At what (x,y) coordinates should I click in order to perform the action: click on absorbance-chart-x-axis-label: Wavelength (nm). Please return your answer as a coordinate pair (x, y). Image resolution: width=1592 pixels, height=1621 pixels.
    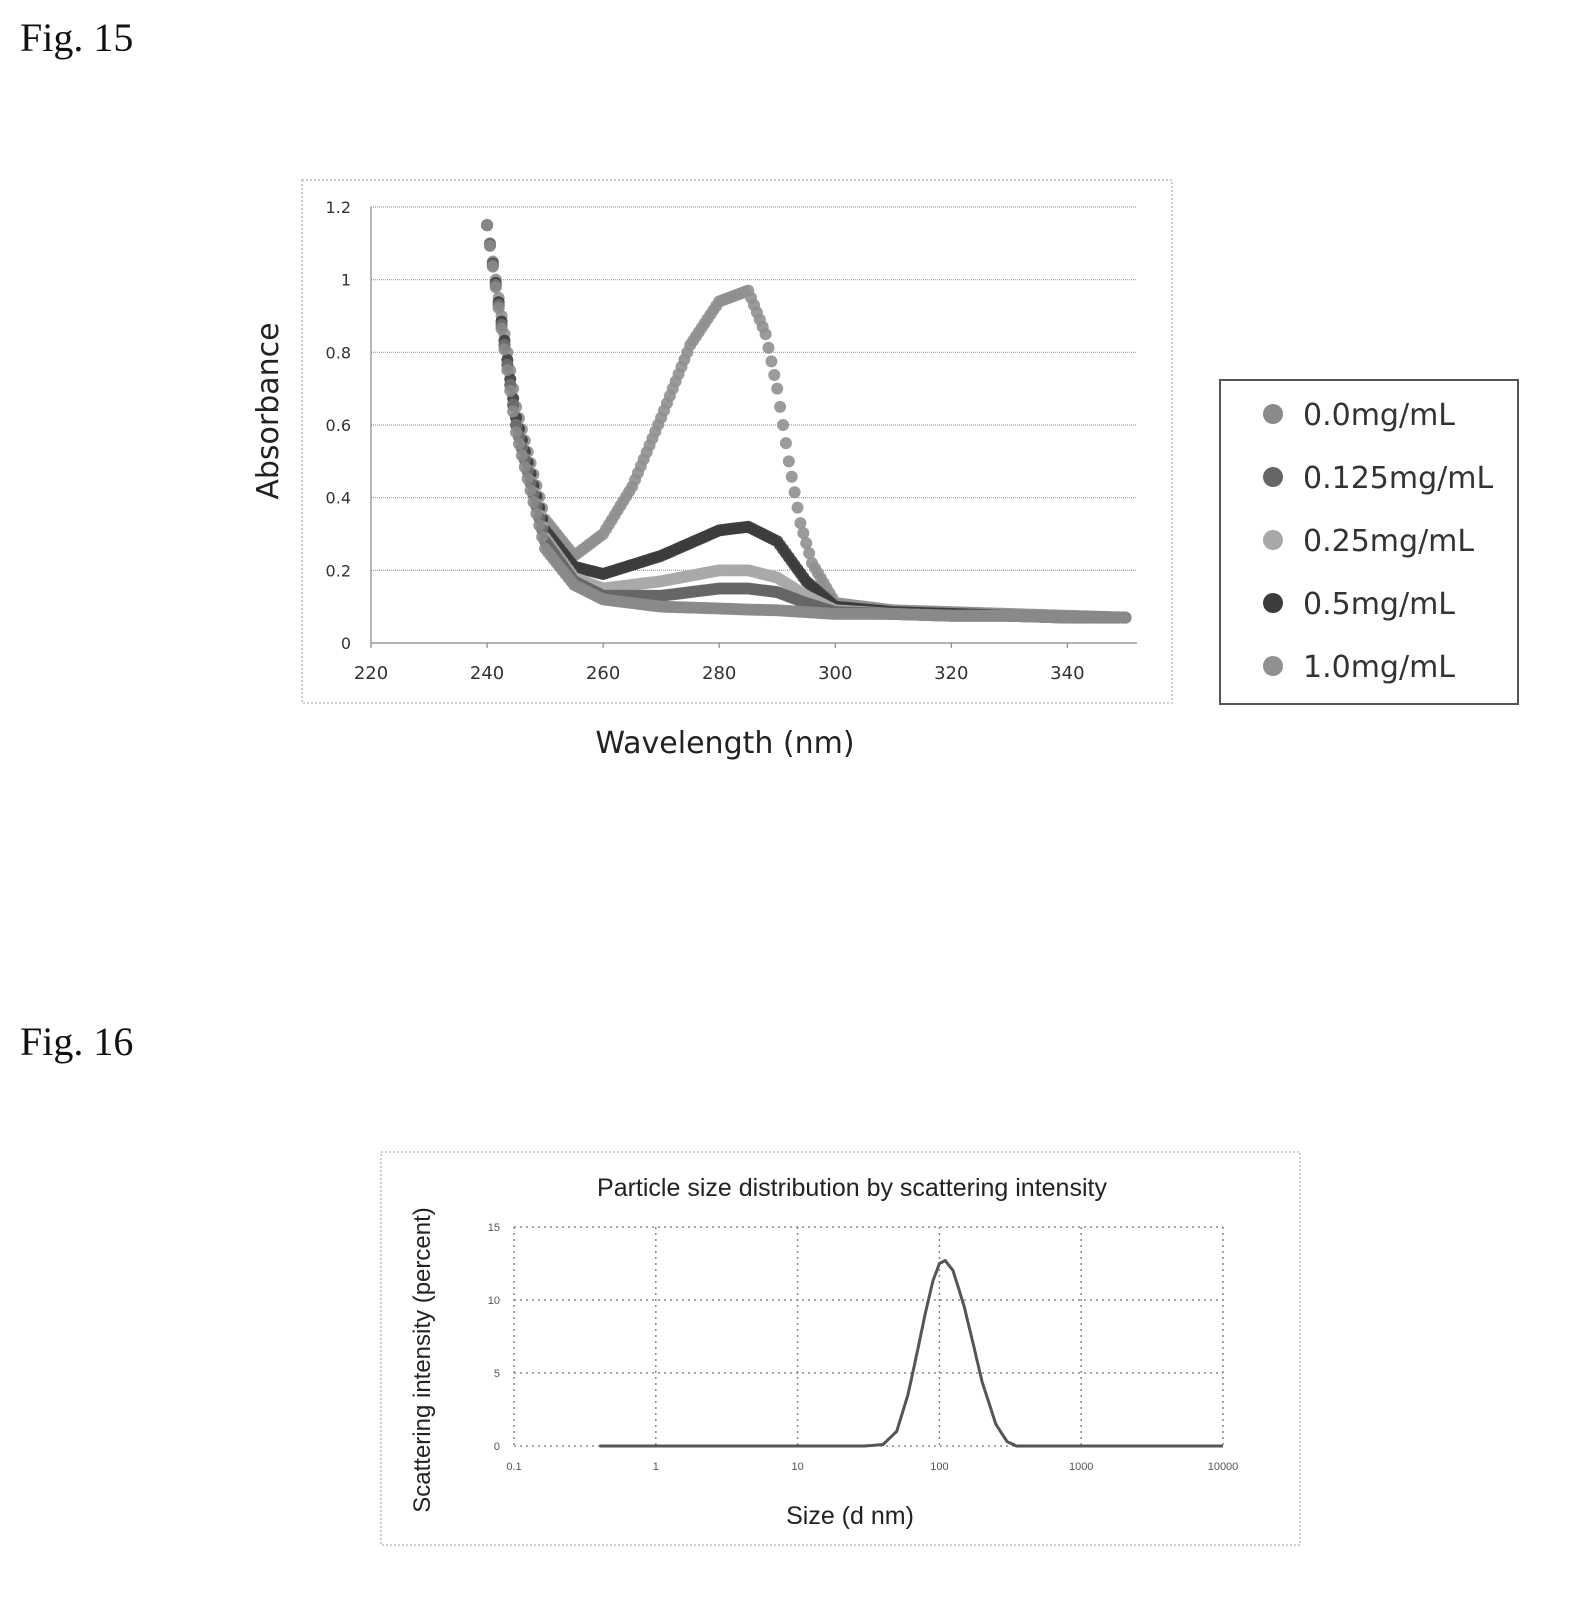
    Looking at the image, I should click on (724, 743).